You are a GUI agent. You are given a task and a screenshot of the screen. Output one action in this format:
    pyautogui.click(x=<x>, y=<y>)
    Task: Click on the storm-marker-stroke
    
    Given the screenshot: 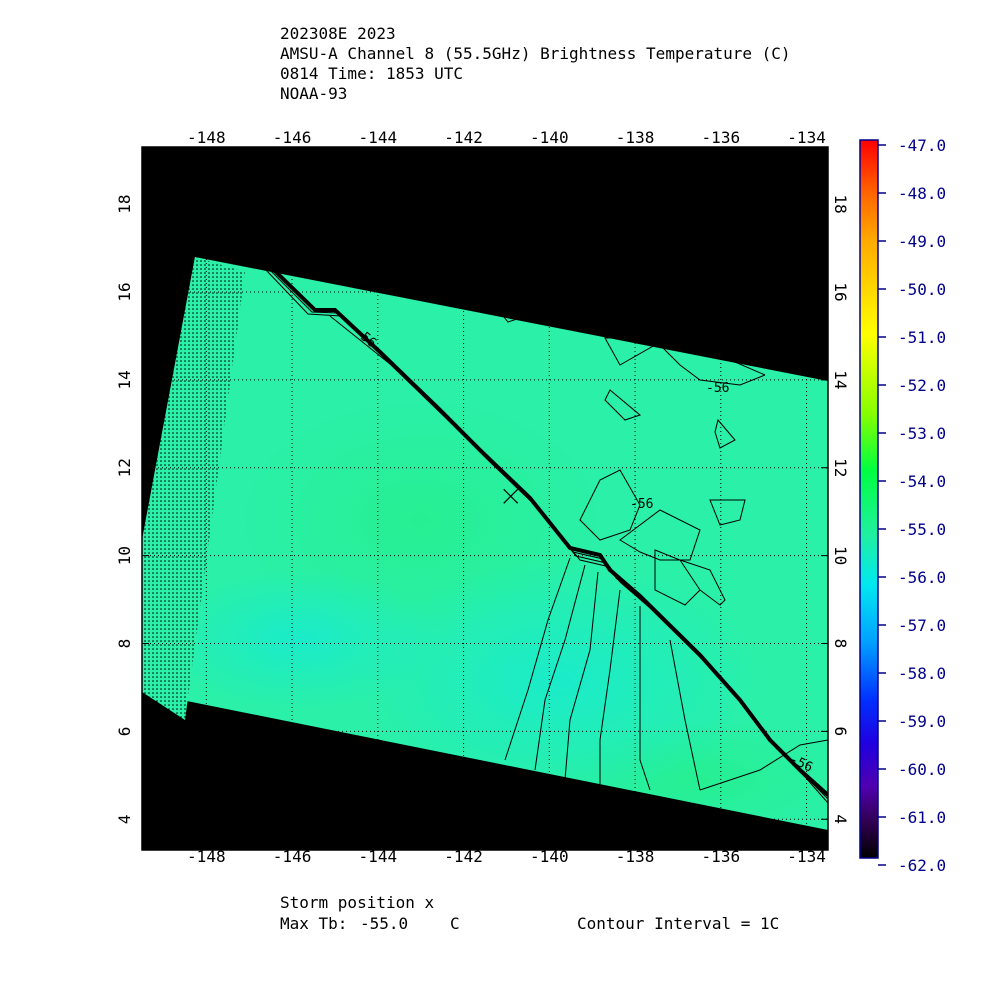 What is the action you would take?
    pyautogui.click(x=511, y=496)
    